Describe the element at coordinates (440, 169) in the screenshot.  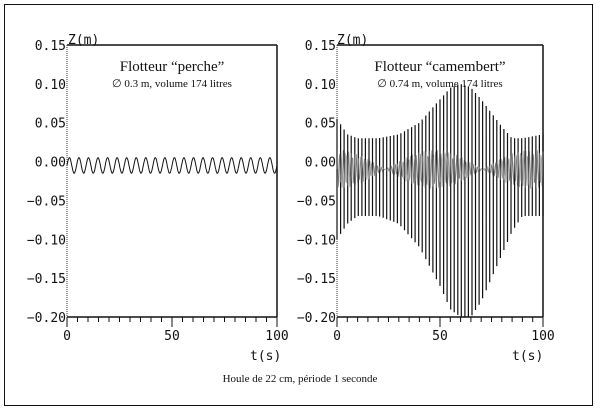
I see `series-secondary-band` at that location.